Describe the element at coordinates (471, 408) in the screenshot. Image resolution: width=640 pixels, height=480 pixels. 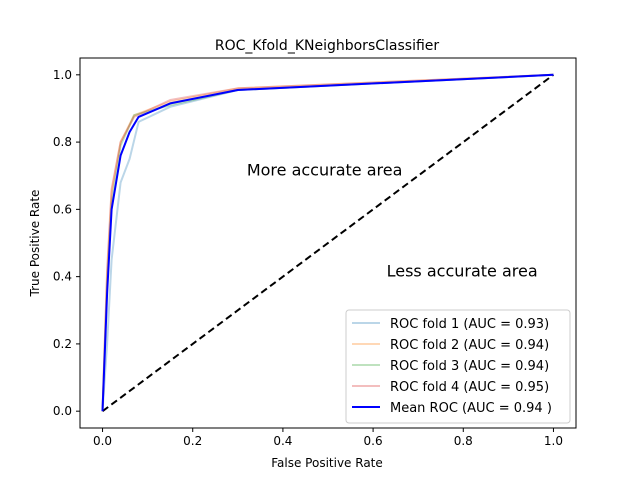
I see `legend-label: Mean ROC (AUC = 0.94 )` at that location.